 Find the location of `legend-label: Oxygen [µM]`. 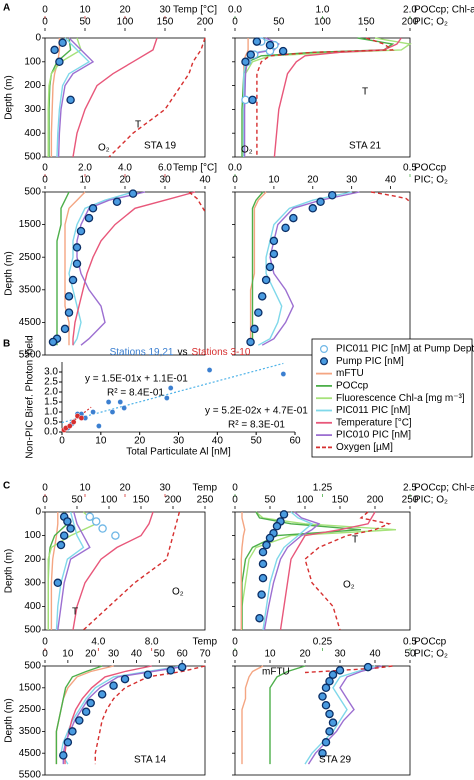

legend-label: Oxygen [µM] is located at coordinates (364, 447).